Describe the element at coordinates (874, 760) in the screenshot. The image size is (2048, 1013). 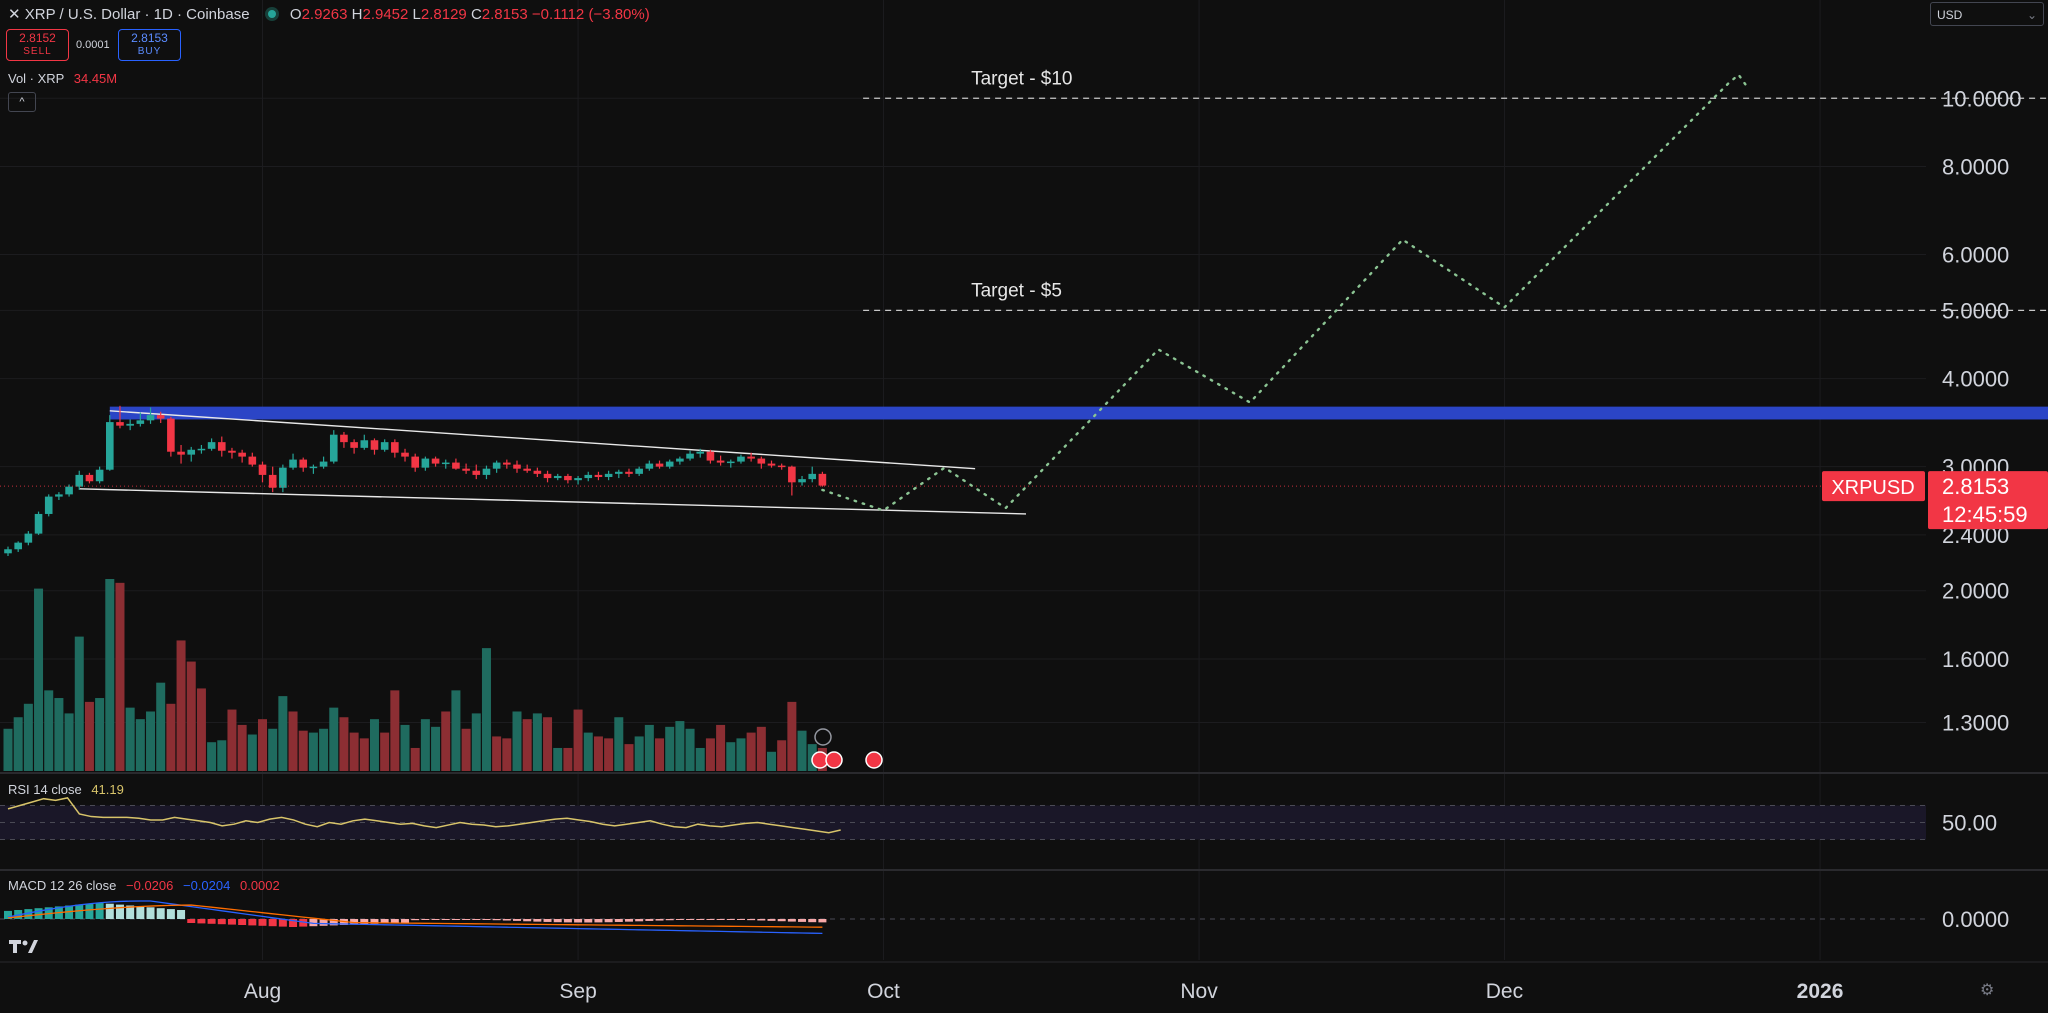
I see `economic-event-flag-icon` at that location.